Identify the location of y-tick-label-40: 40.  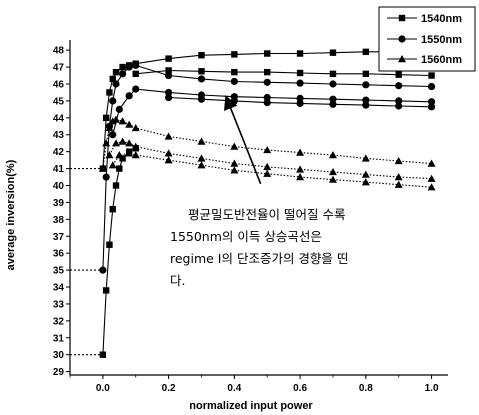
(59, 186).